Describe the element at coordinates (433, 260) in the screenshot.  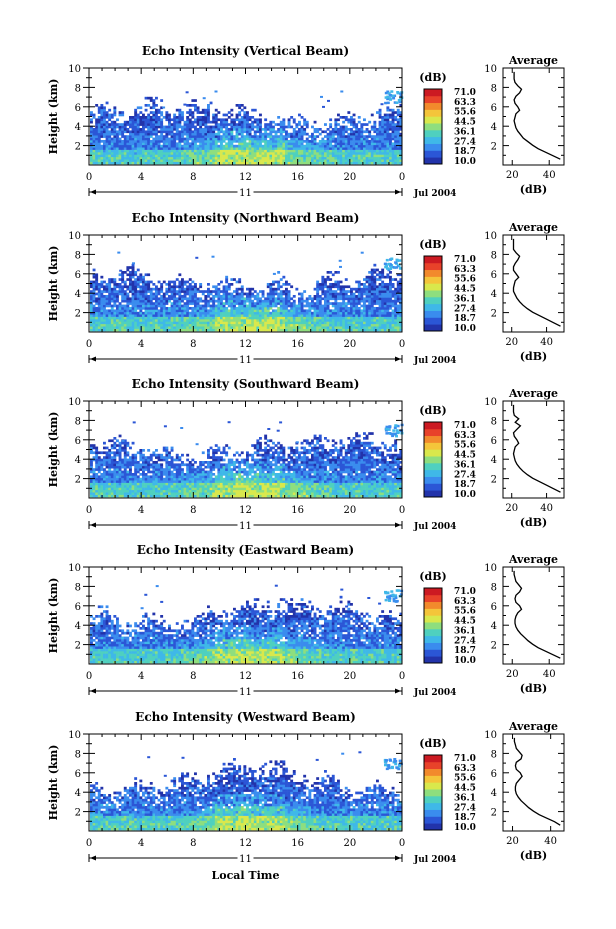
I see `colorbar-segment` at that location.